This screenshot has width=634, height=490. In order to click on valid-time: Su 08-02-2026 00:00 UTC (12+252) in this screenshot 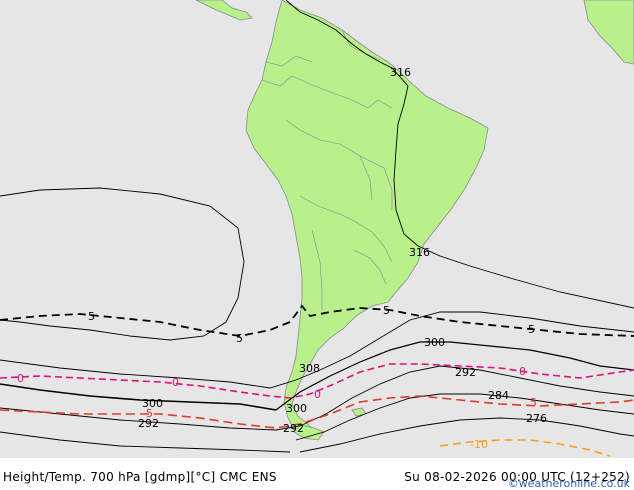, I will do `click(517, 477)`.